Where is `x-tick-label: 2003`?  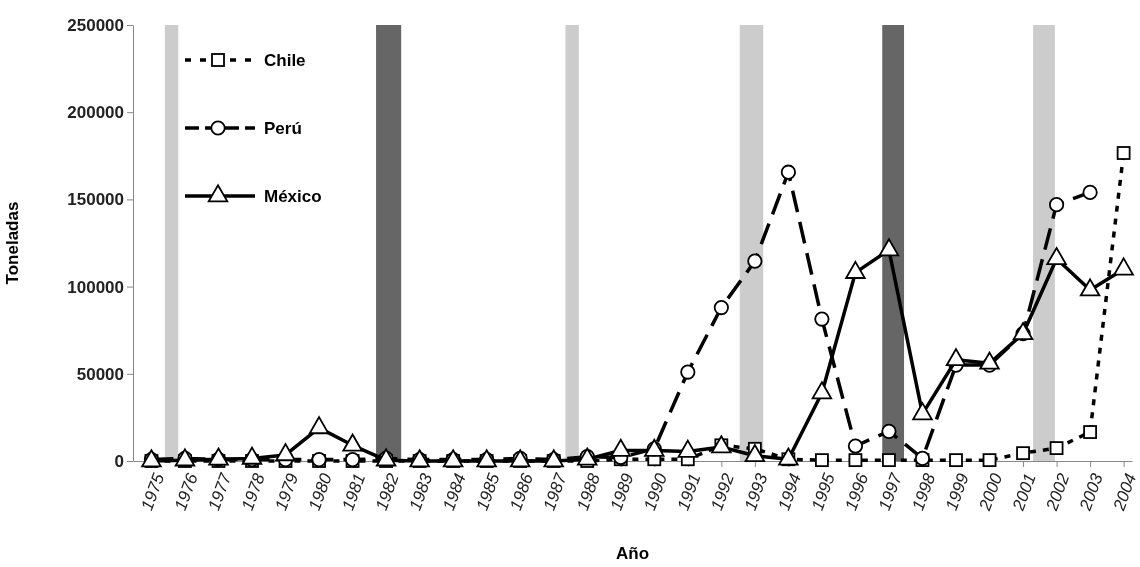
x-tick-label: 2003 is located at coordinates (1091, 492).